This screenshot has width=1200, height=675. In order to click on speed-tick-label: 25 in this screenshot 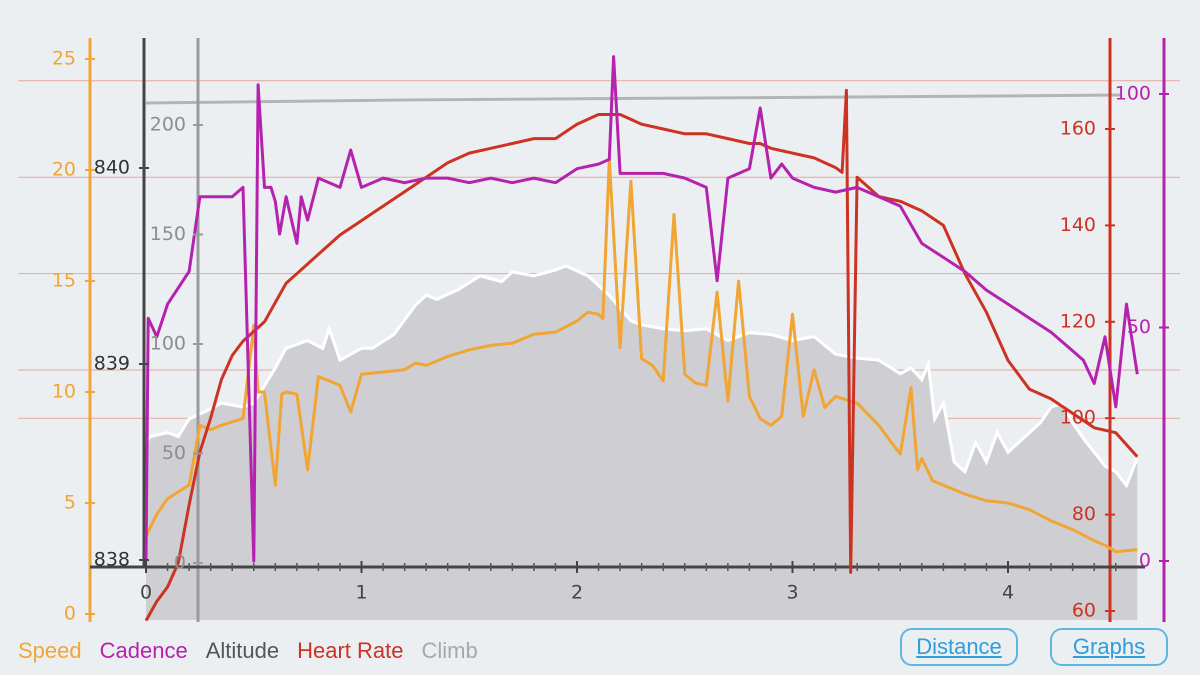, I will do `click(64, 59)`.